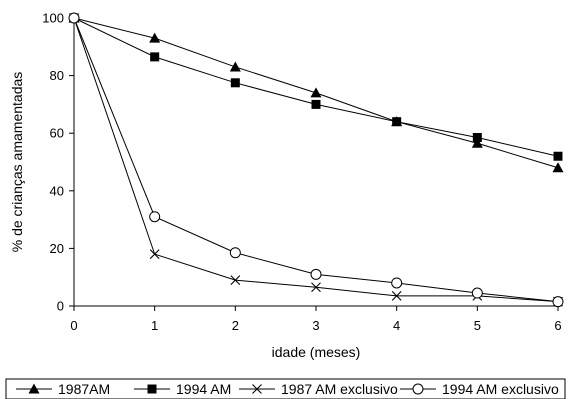 Image resolution: width=571 pixels, height=399 pixels. I want to click on legend-entry: 1987AM, so click(63, 389).